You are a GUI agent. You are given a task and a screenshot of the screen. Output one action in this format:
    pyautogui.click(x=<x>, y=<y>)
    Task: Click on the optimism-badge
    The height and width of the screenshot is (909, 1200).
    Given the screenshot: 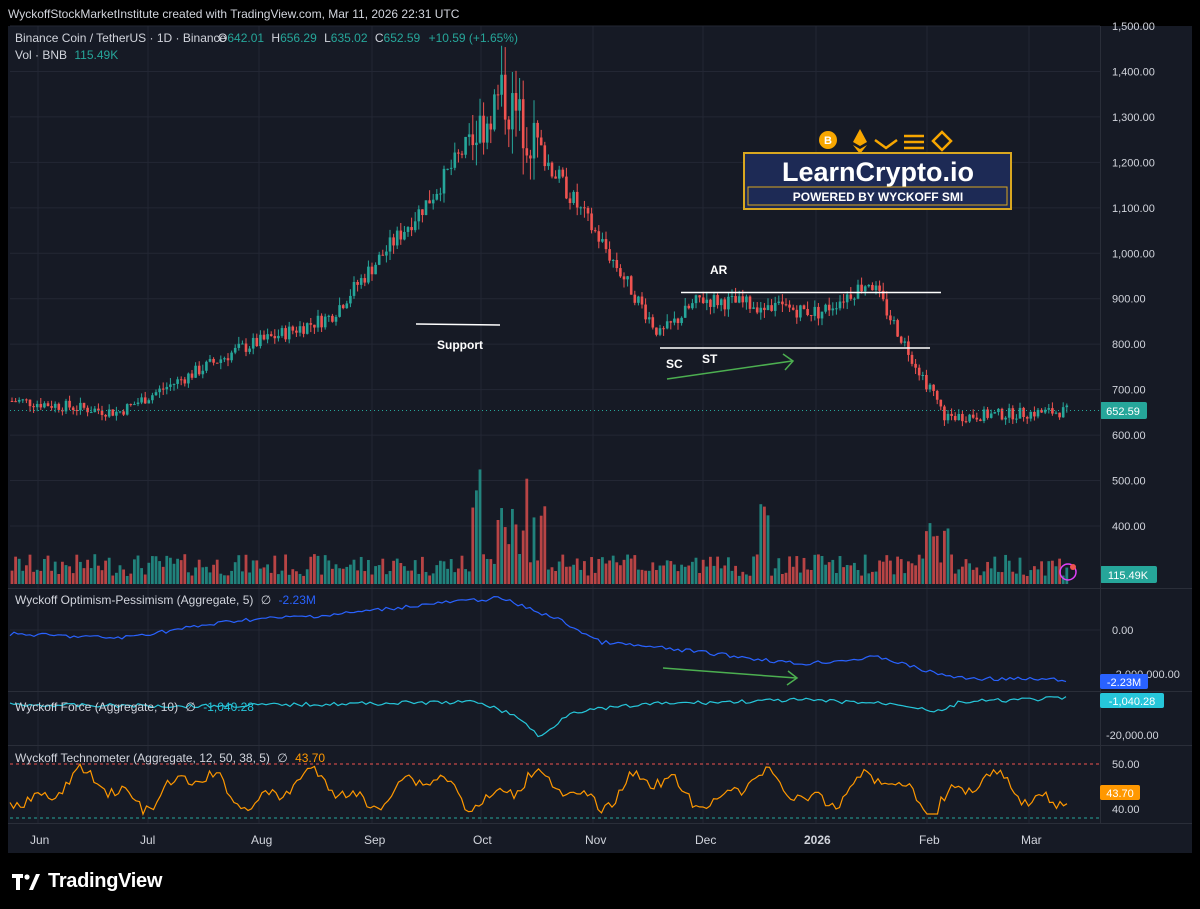 What is the action you would take?
    pyautogui.click(x=1124, y=681)
    